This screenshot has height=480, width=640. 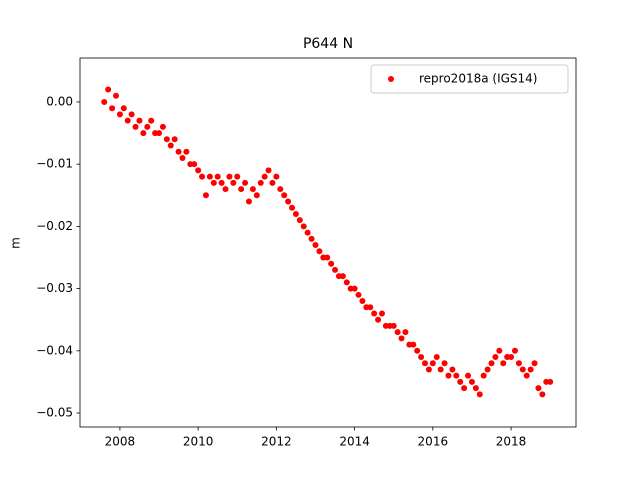 What do you see at coordinates (54, 350) in the screenshot?
I see `y-tick-label: −0.04` at bounding box center [54, 350].